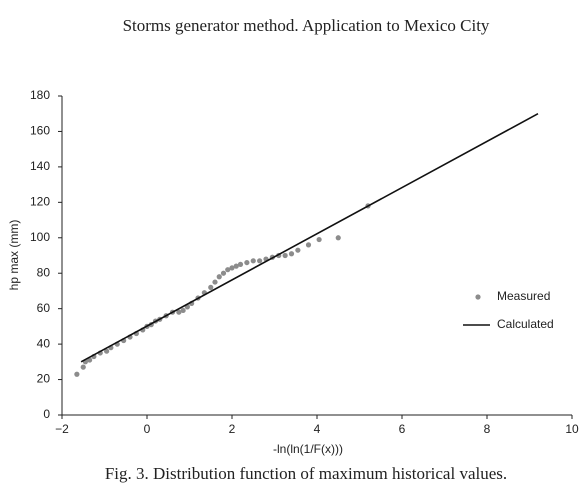 The image size is (586, 496). What do you see at coordinates (523, 296) in the screenshot?
I see `legend-label: Measured` at bounding box center [523, 296].